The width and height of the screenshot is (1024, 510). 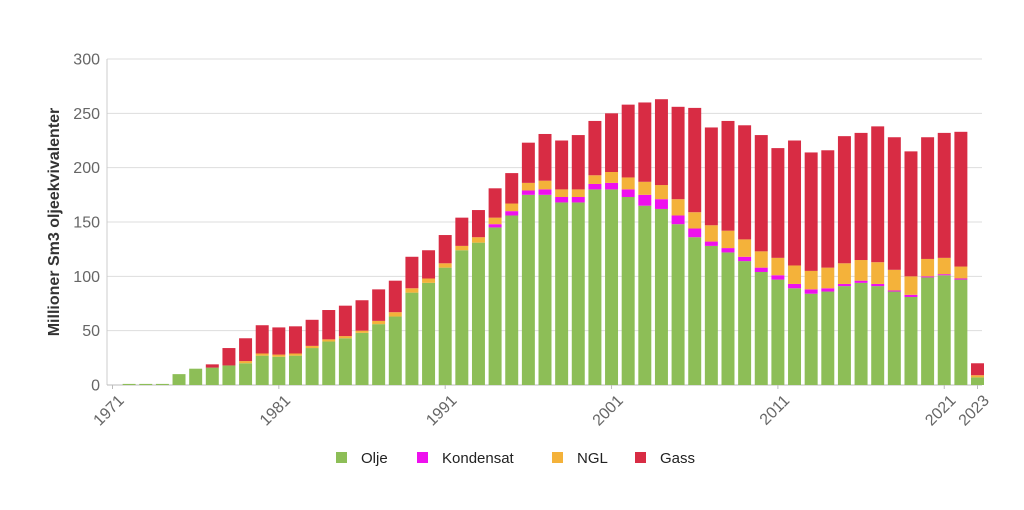 What do you see at coordinates (811, 280) in the screenshot?
I see `bar-ngl-2013` at bounding box center [811, 280].